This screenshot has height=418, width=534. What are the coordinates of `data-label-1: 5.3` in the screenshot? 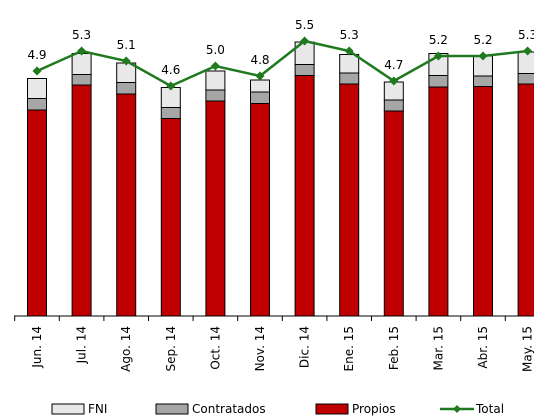 It's located at (81, 35).